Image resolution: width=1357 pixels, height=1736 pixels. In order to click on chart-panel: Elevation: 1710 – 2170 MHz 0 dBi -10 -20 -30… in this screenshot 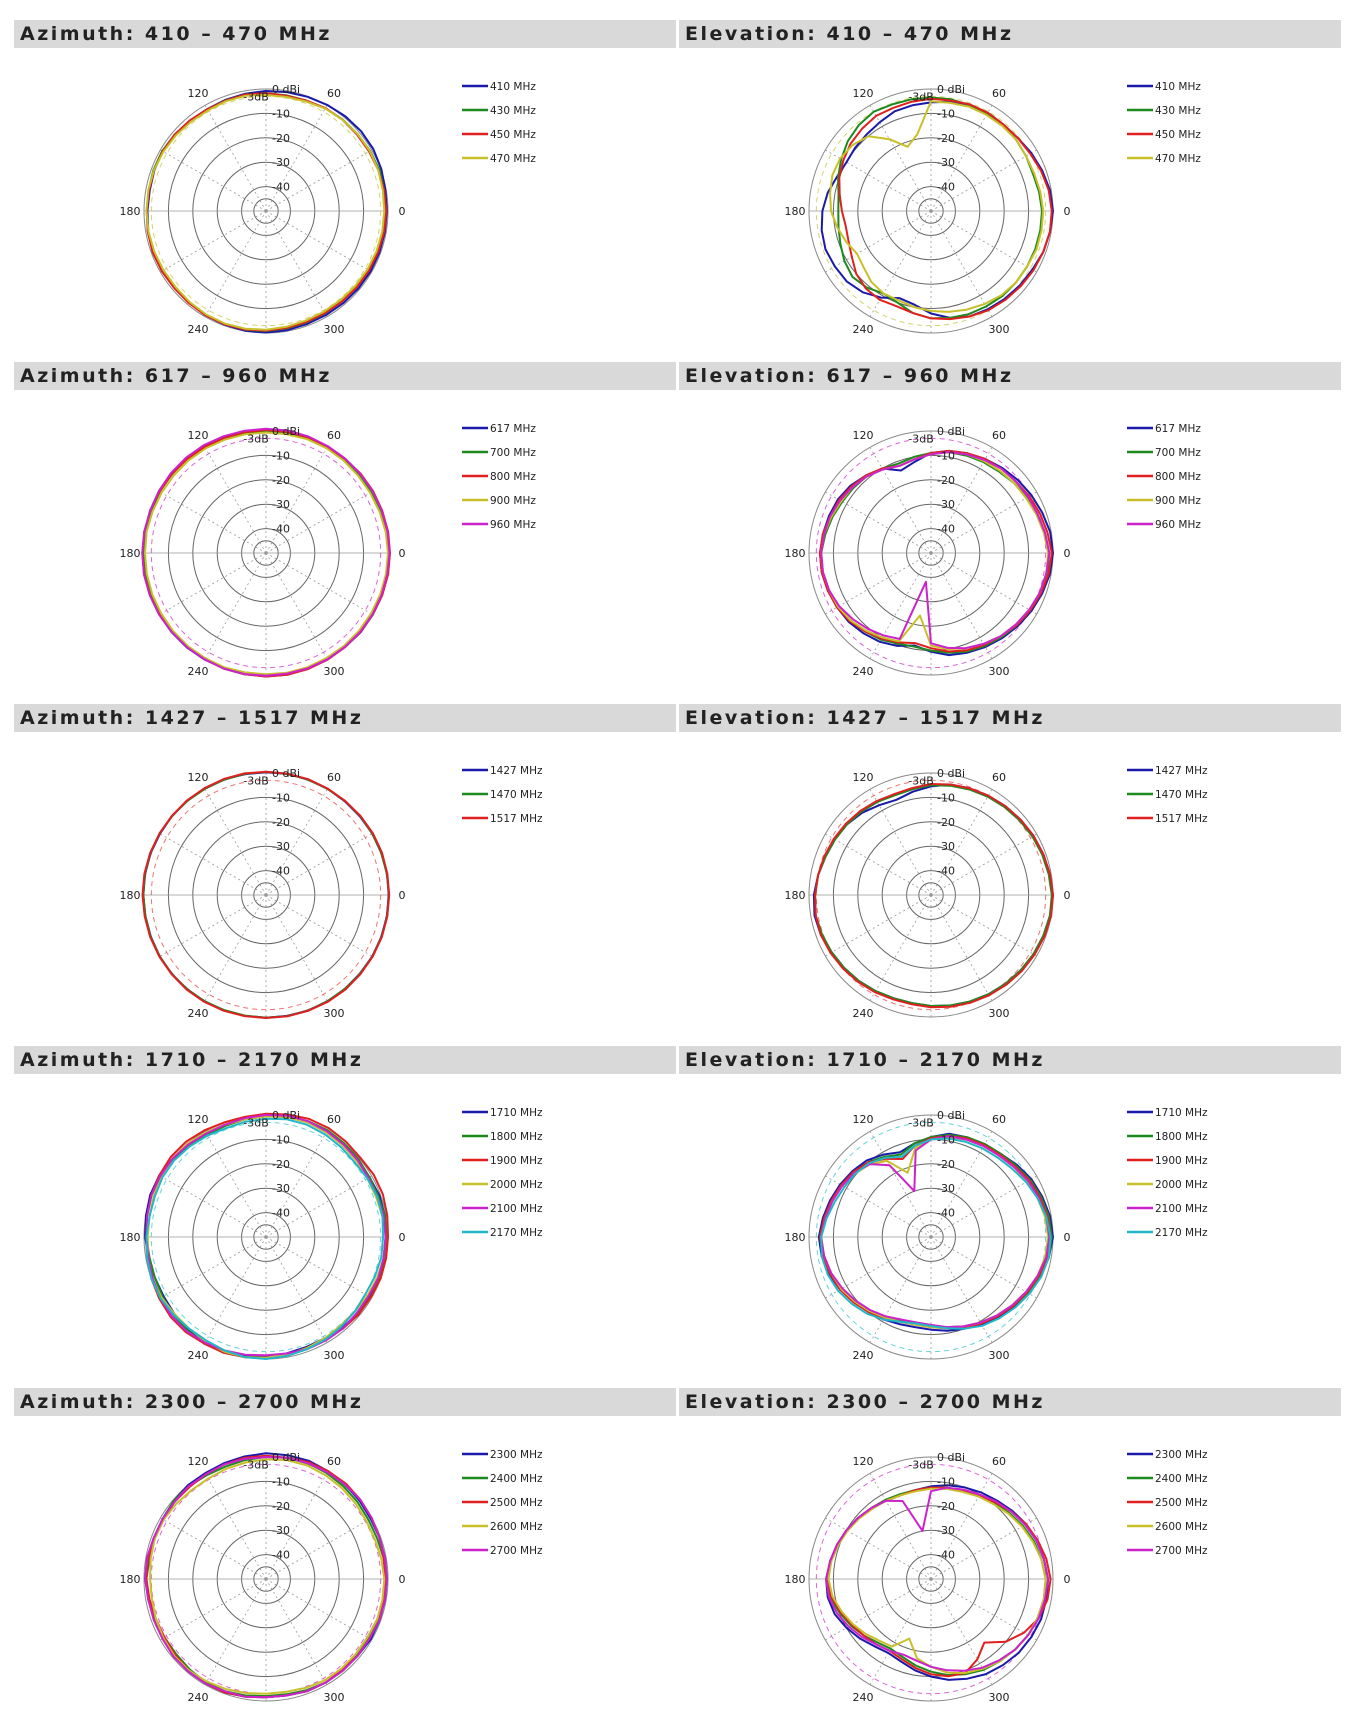, I will do `click(1010, 1211)`.